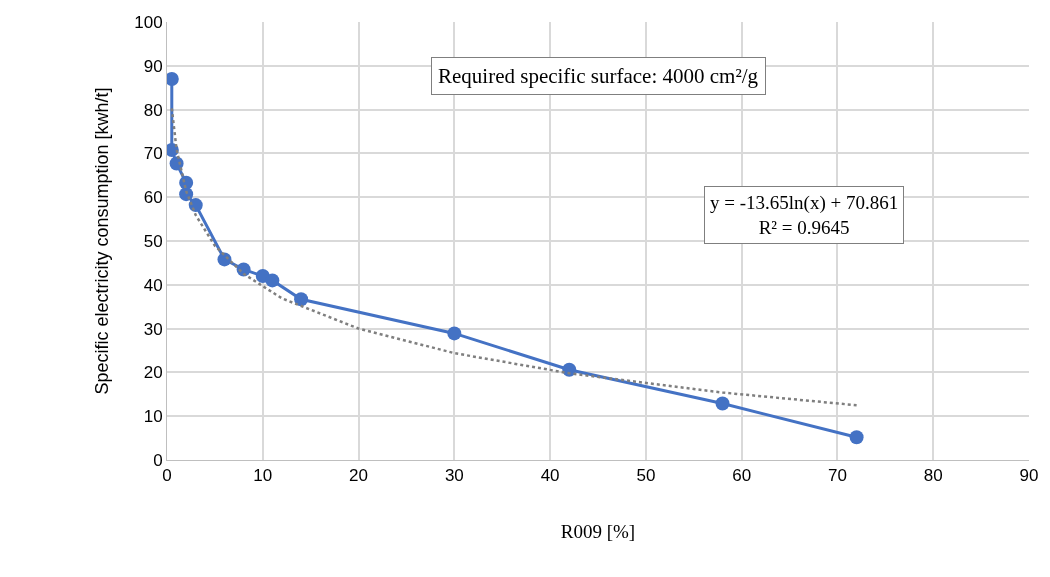  I want to click on y-tick-label: 40, so click(153, 285).